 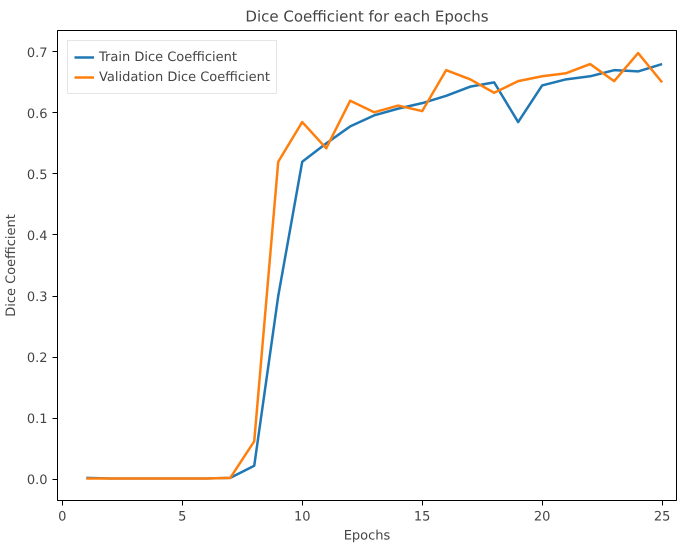 I want to click on x-tick-label: 5, so click(x=182, y=517).